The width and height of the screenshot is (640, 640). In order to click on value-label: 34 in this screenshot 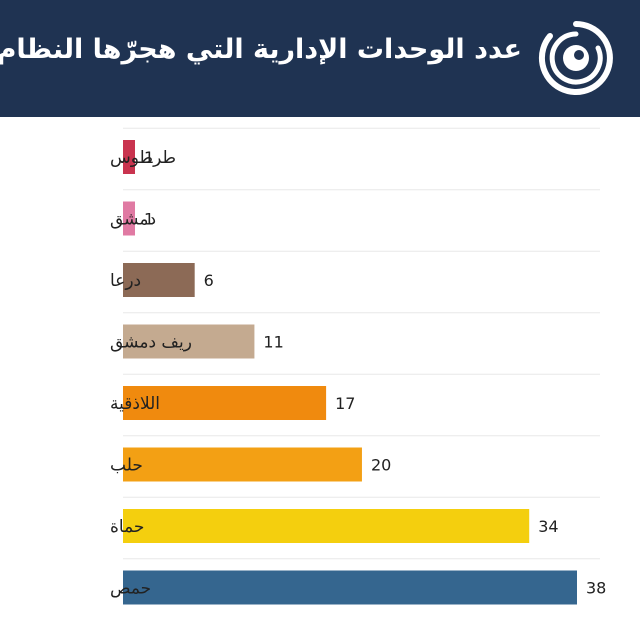, I will do `click(548, 526)`.